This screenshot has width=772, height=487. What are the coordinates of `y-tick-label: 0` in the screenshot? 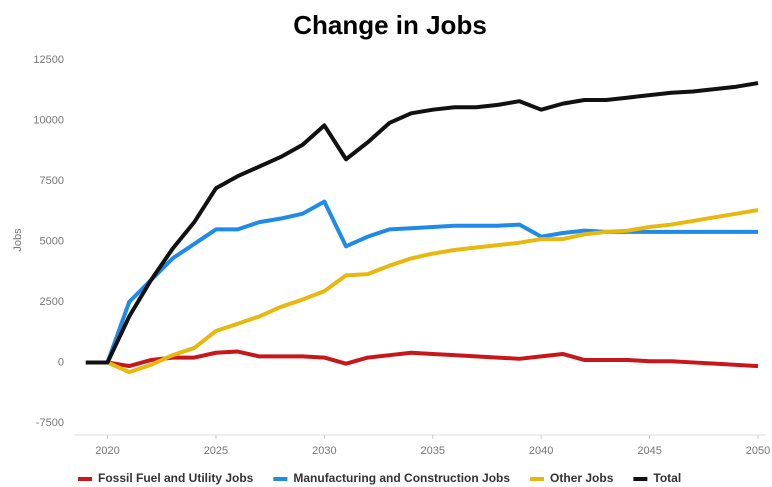 It's located at (61, 362).